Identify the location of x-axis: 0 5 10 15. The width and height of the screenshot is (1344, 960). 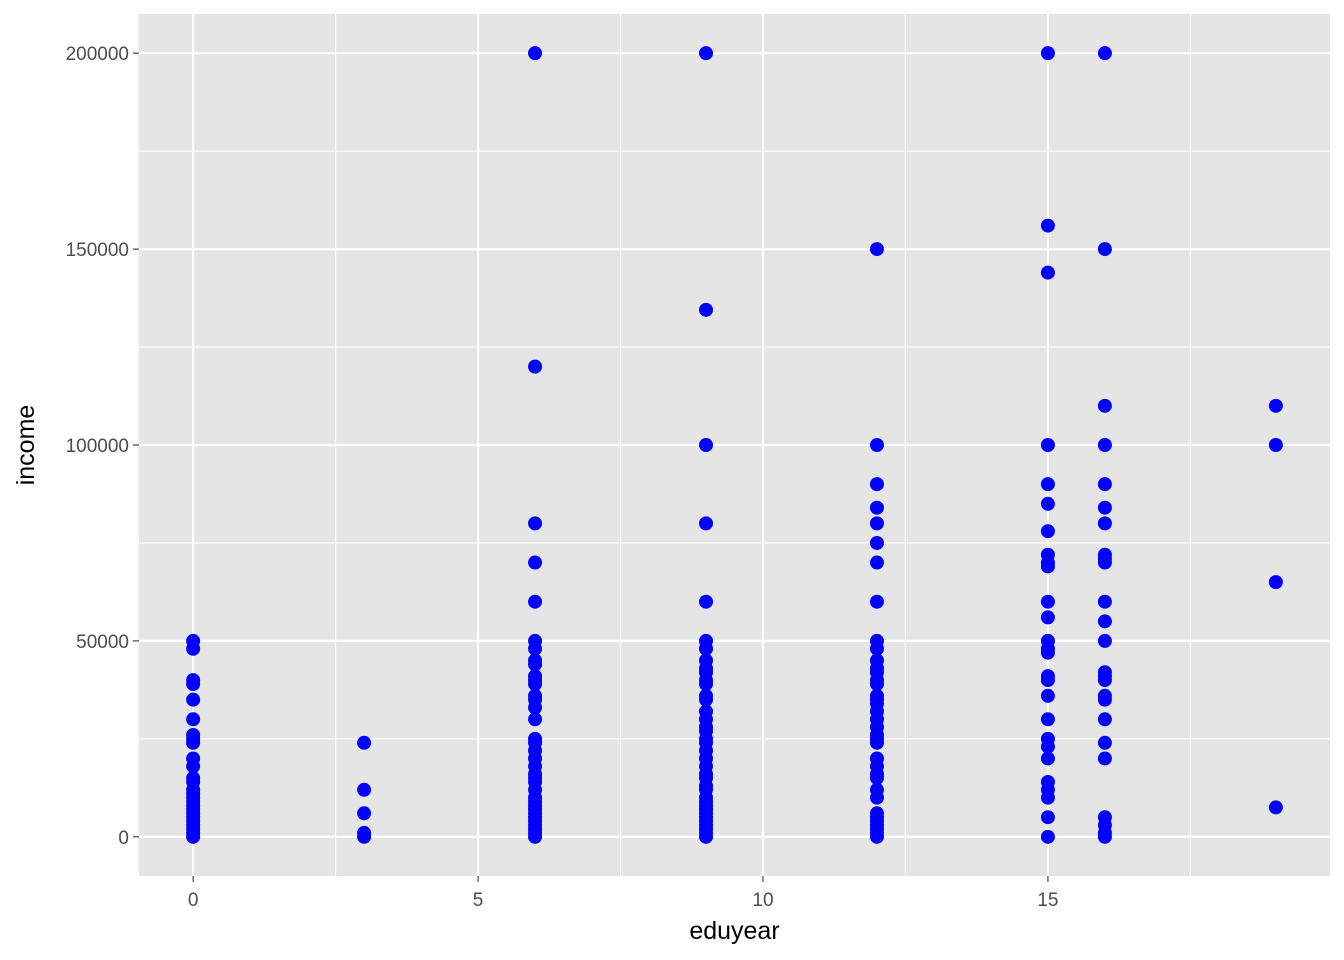
(623, 893).